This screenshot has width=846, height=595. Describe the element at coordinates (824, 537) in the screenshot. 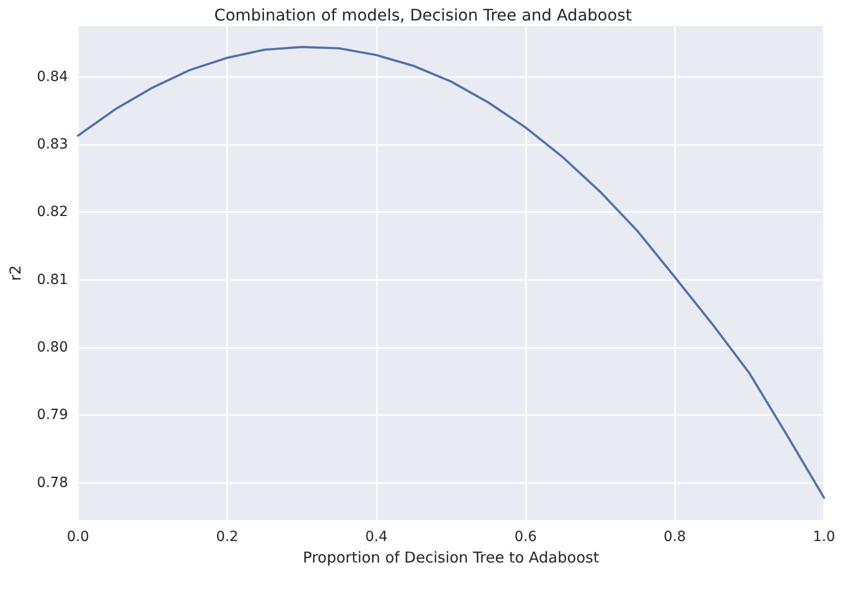

I see `x-tick-label: 1.0` at that location.